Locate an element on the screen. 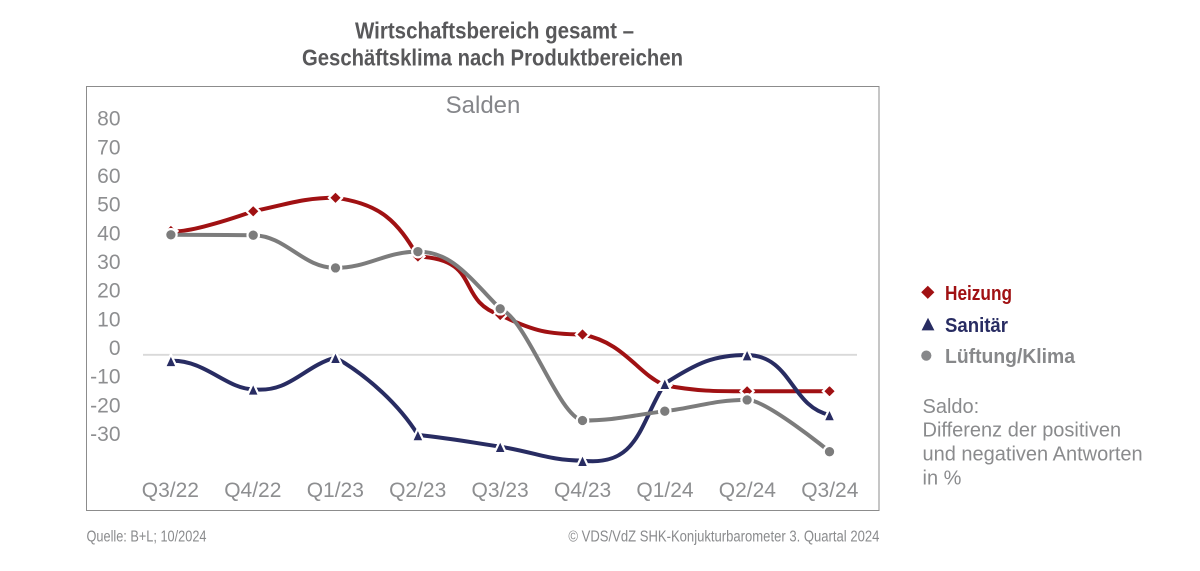 The image size is (1200, 571). svg-text: Sanitär is located at coordinates (976, 326).